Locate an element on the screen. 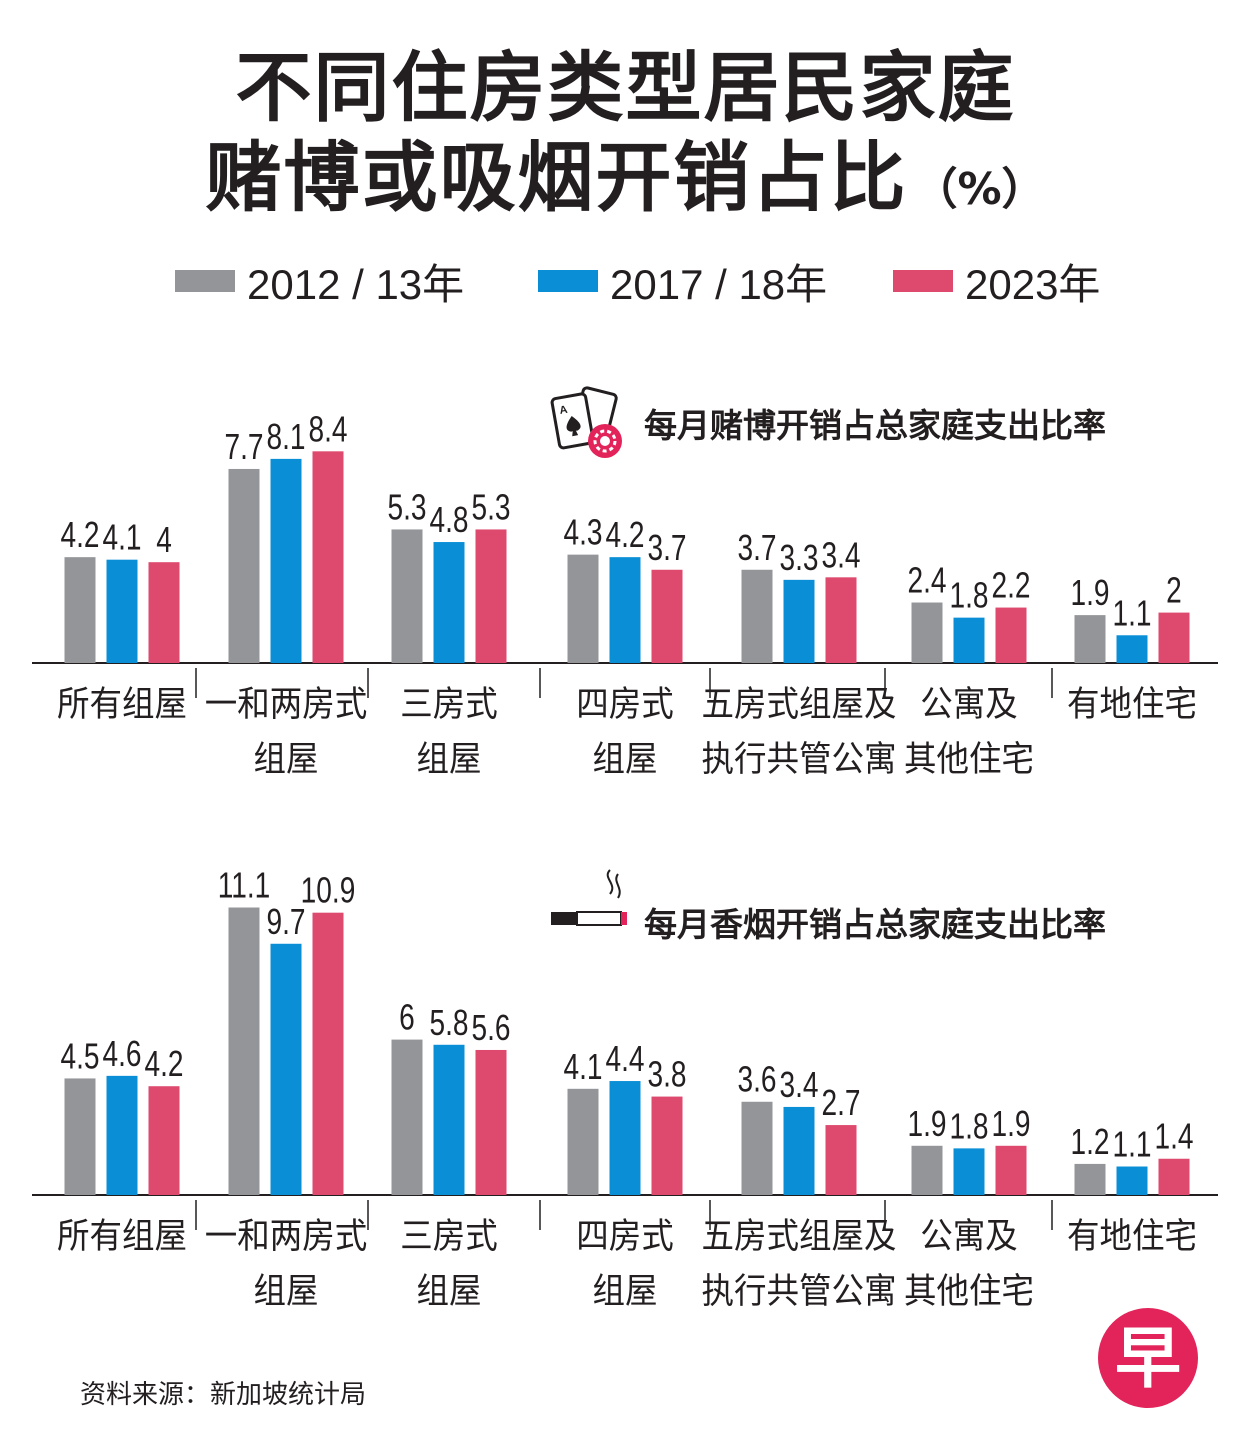 The height and width of the screenshot is (1451, 1251). data-label: 4 is located at coordinates (164, 540).